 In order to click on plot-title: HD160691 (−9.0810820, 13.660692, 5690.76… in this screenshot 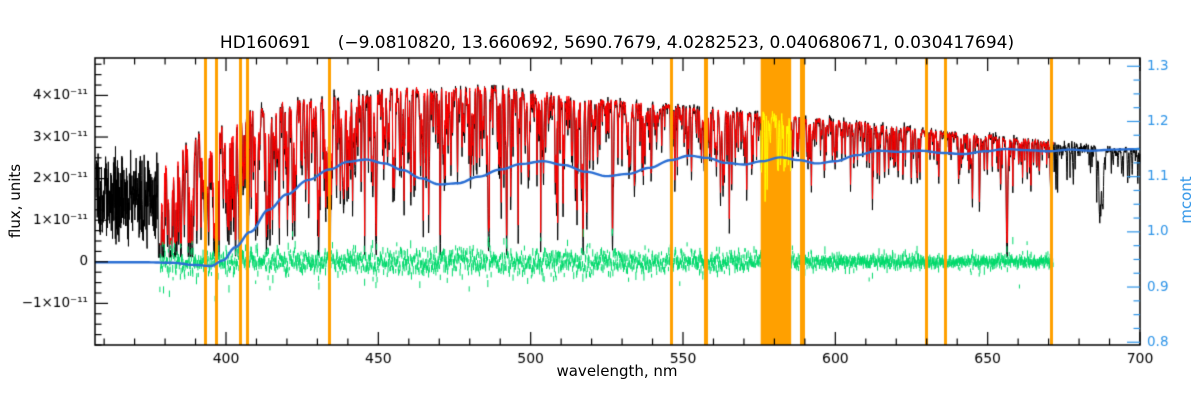, I will do `click(617, 43)`.